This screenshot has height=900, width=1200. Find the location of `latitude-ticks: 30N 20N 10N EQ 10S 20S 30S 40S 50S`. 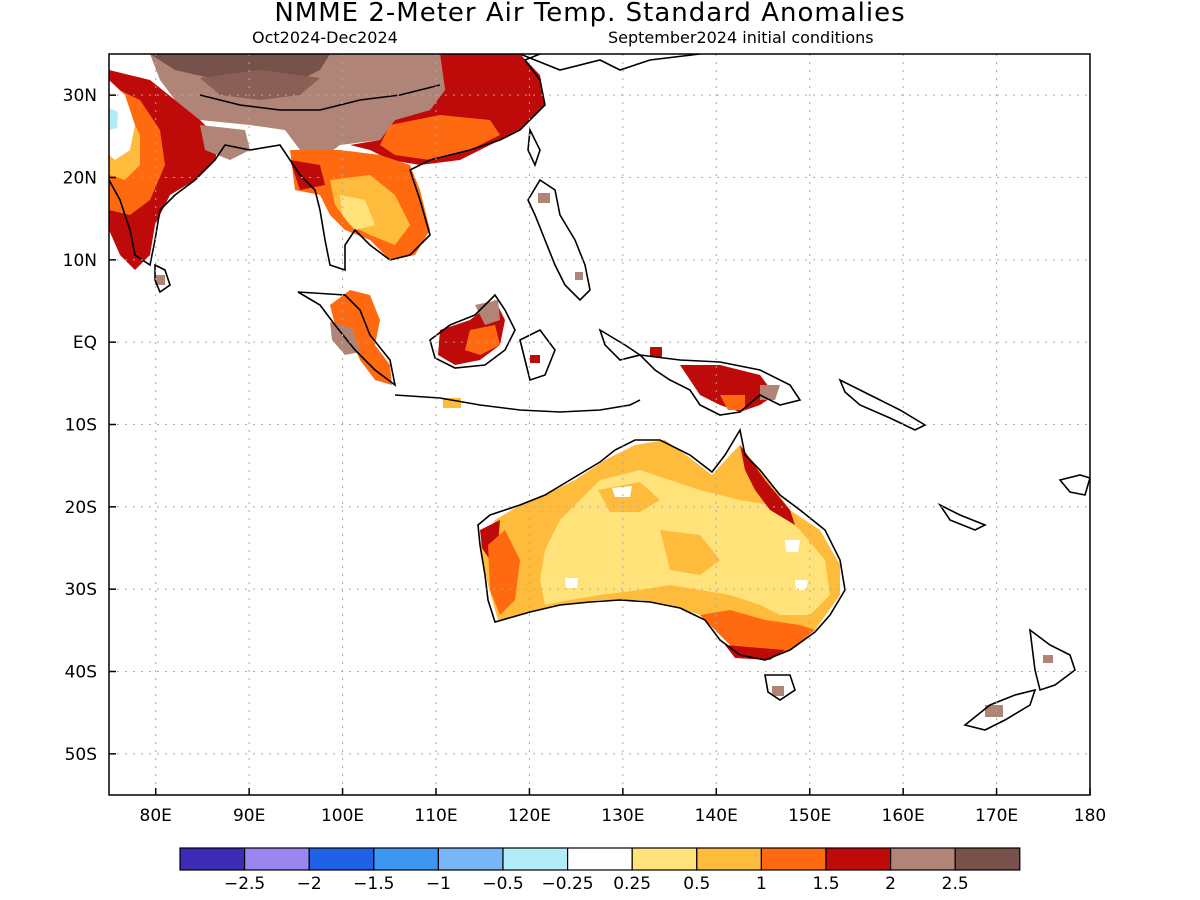

latitude-ticks: 30N 20N 10N EQ 10S 20S 30S 40S 50S is located at coordinates (89, 425).